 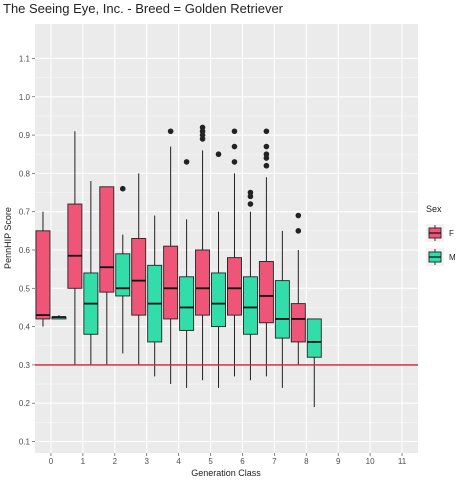 What do you see at coordinates (306, 461) in the screenshot?
I see `x-tick-label: 8` at bounding box center [306, 461].